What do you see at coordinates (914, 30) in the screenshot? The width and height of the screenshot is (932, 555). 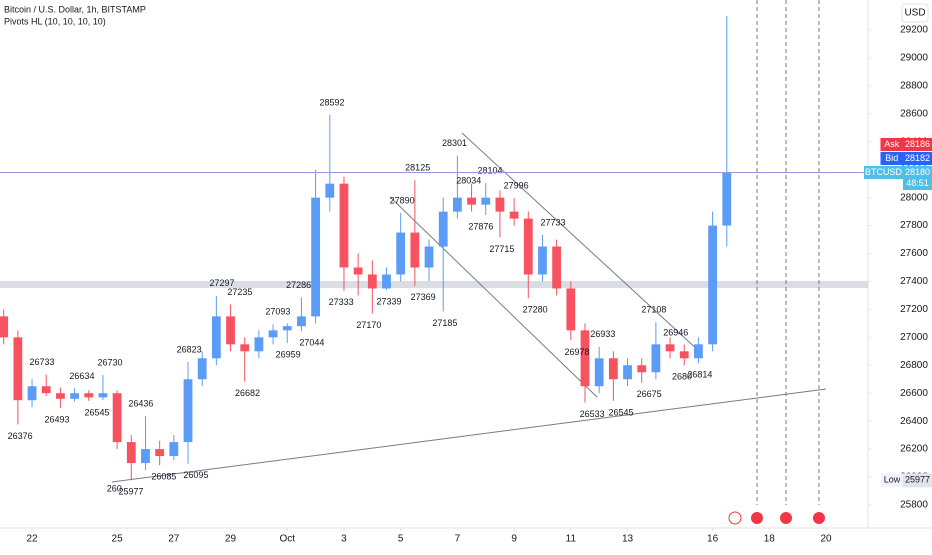 I see `y-tick-label: 29200` at bounding box center [914, 30].